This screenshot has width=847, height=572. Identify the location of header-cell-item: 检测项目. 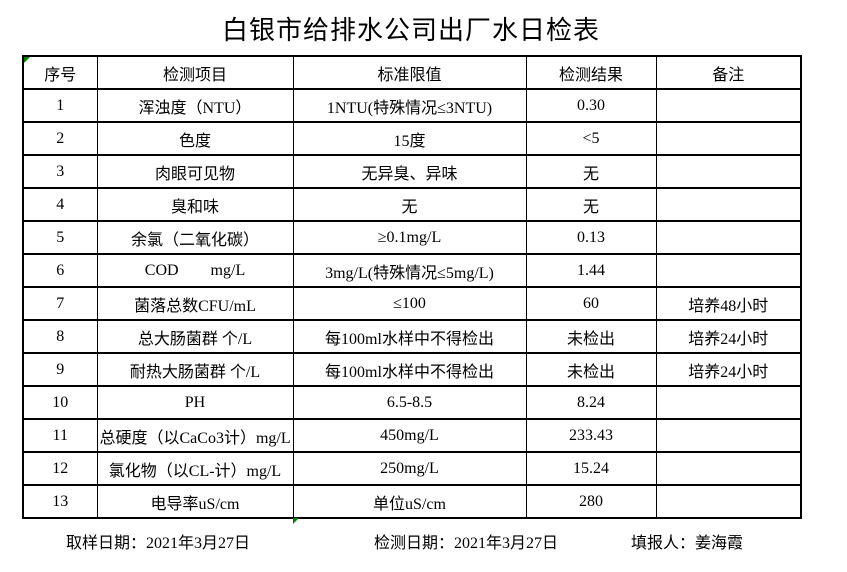
(195, 72).